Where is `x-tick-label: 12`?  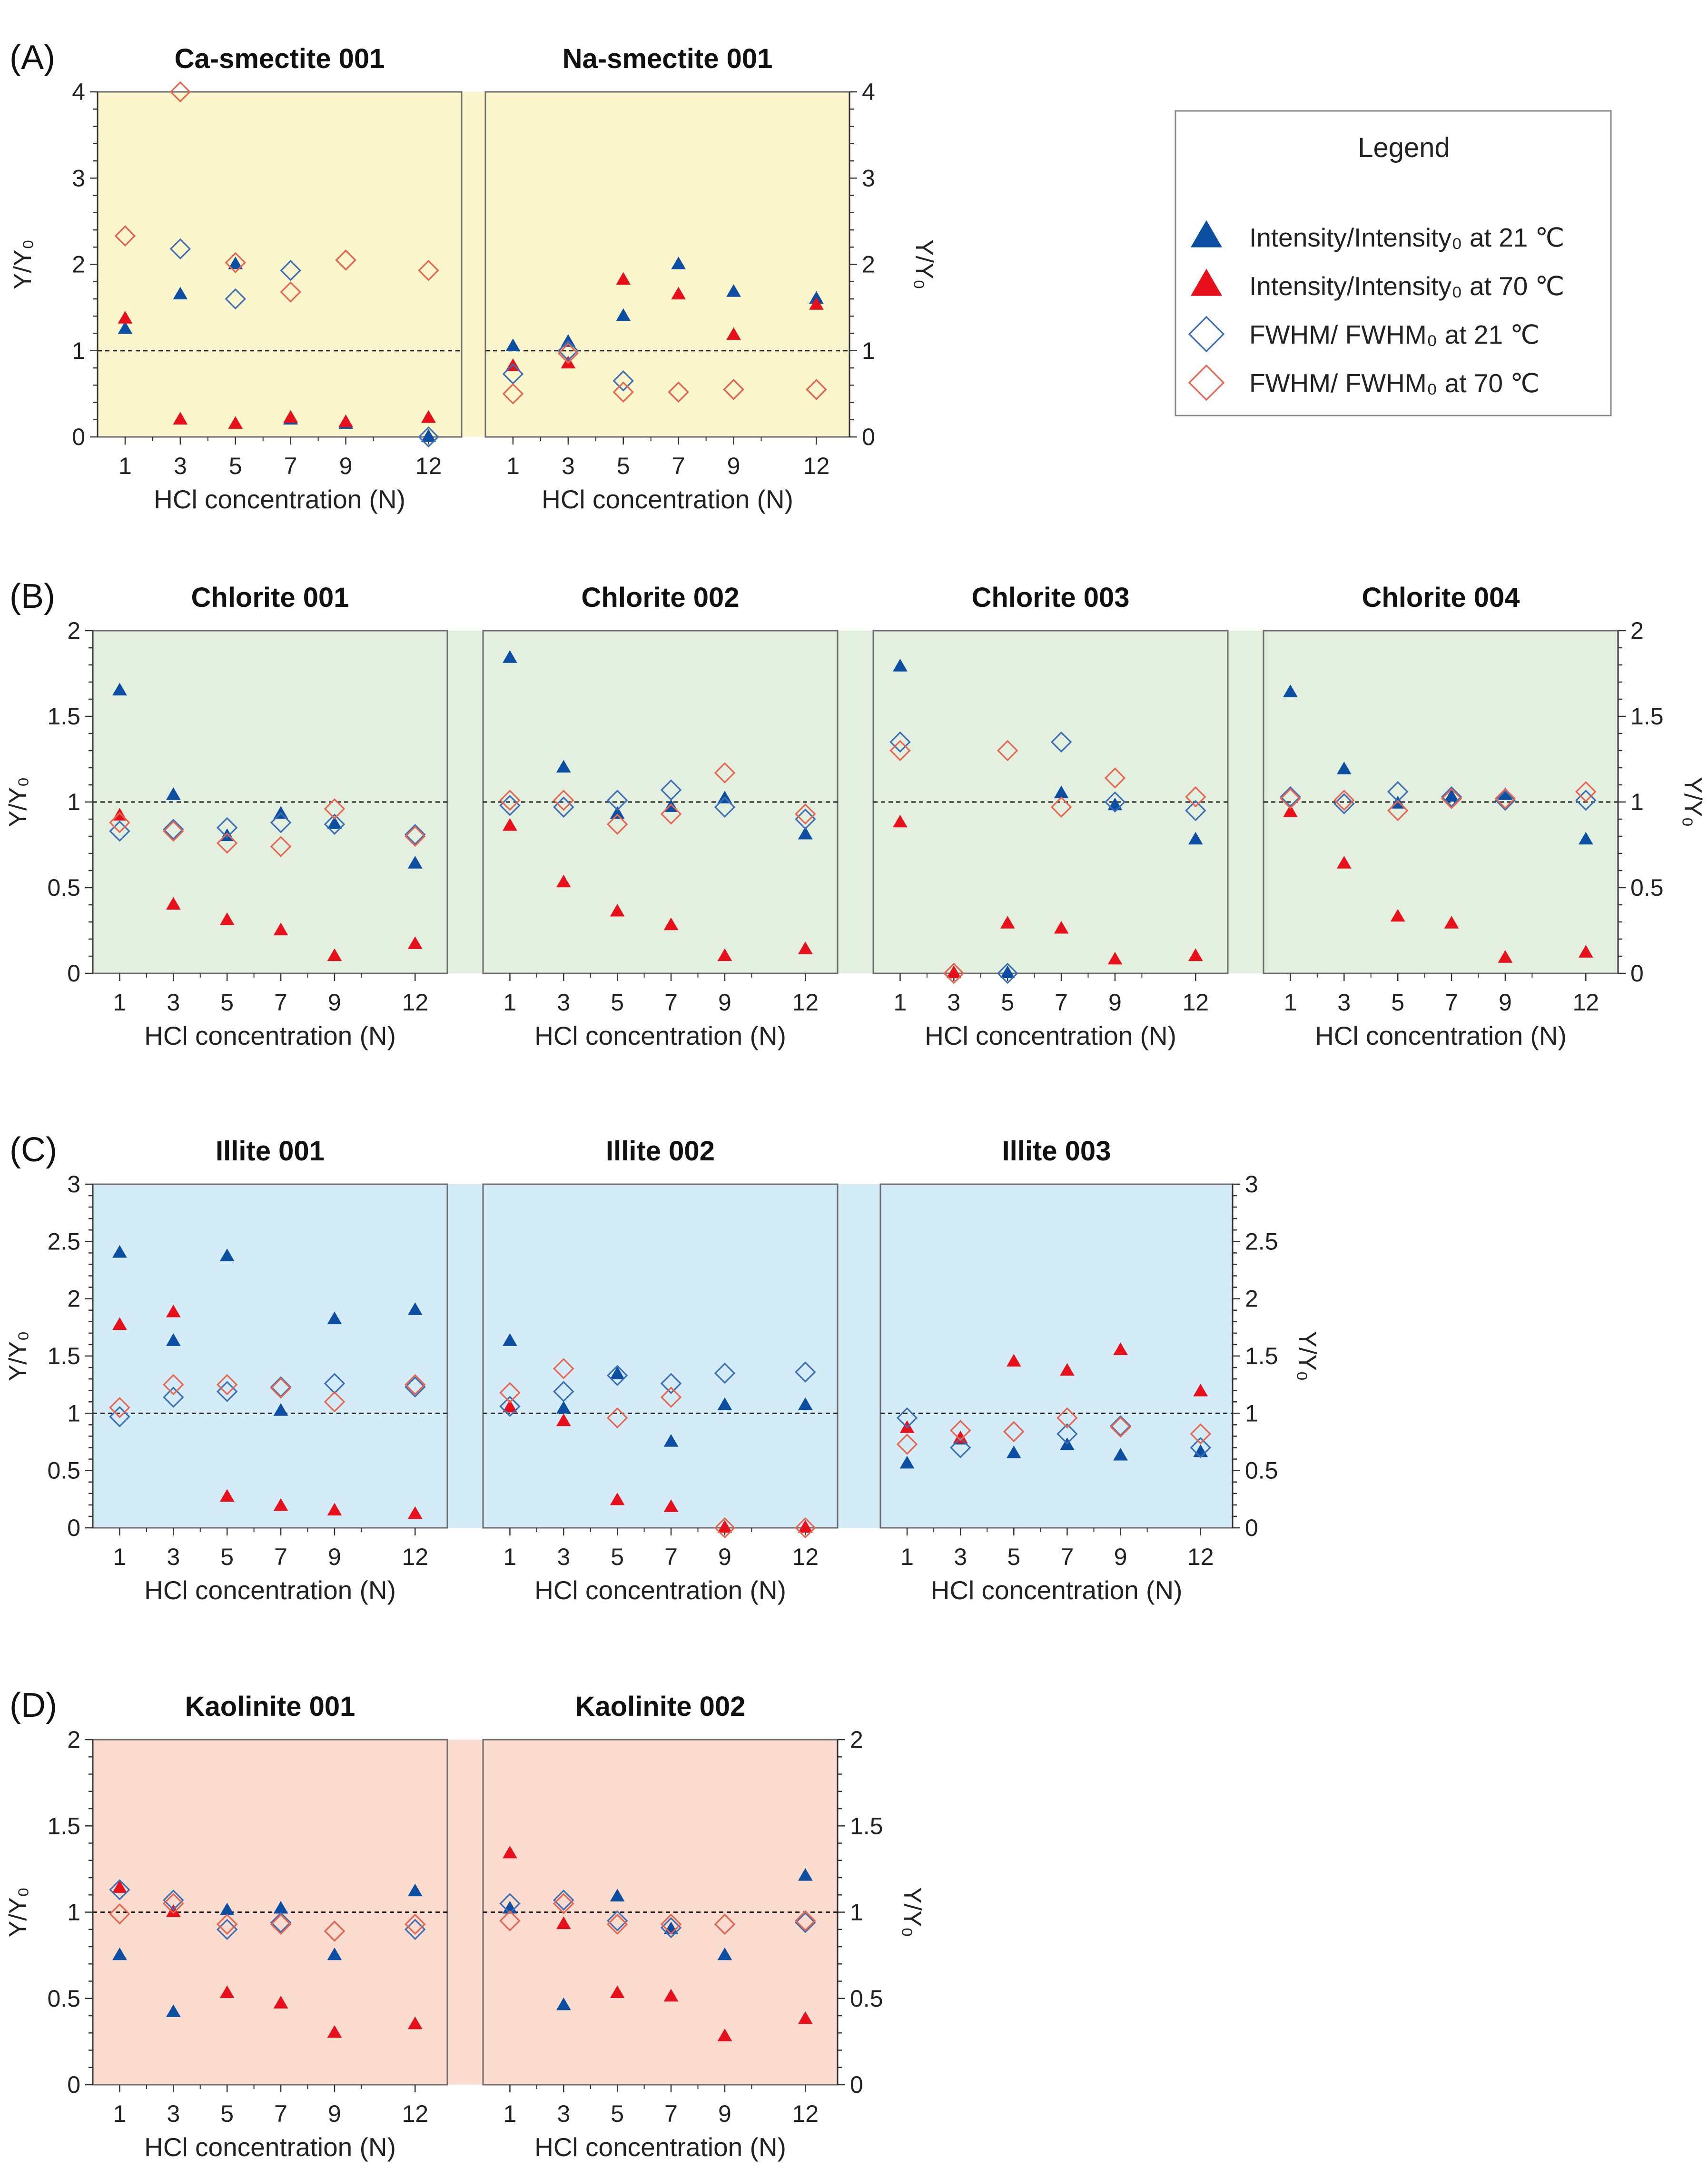
x-tick-label: 12 is located at coordinates (1585, 1002).